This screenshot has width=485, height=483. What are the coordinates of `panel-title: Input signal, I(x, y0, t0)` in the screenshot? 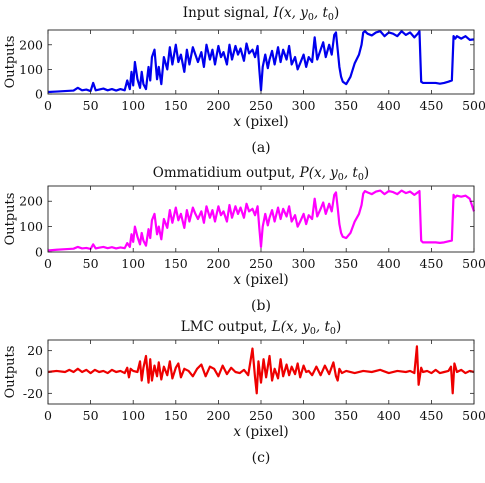 It's located at (261, 14).